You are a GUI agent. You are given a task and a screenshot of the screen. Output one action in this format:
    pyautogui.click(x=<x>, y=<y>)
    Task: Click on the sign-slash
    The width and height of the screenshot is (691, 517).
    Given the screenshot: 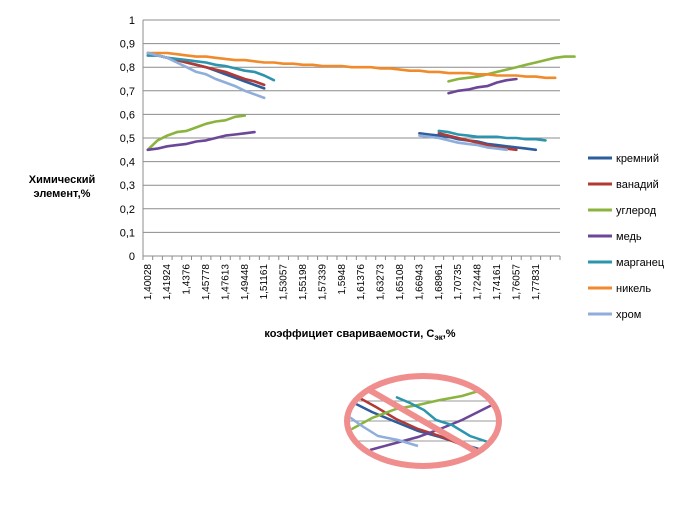 What is the action you would take?
    pyautogui.click(x=423, y=421)
    